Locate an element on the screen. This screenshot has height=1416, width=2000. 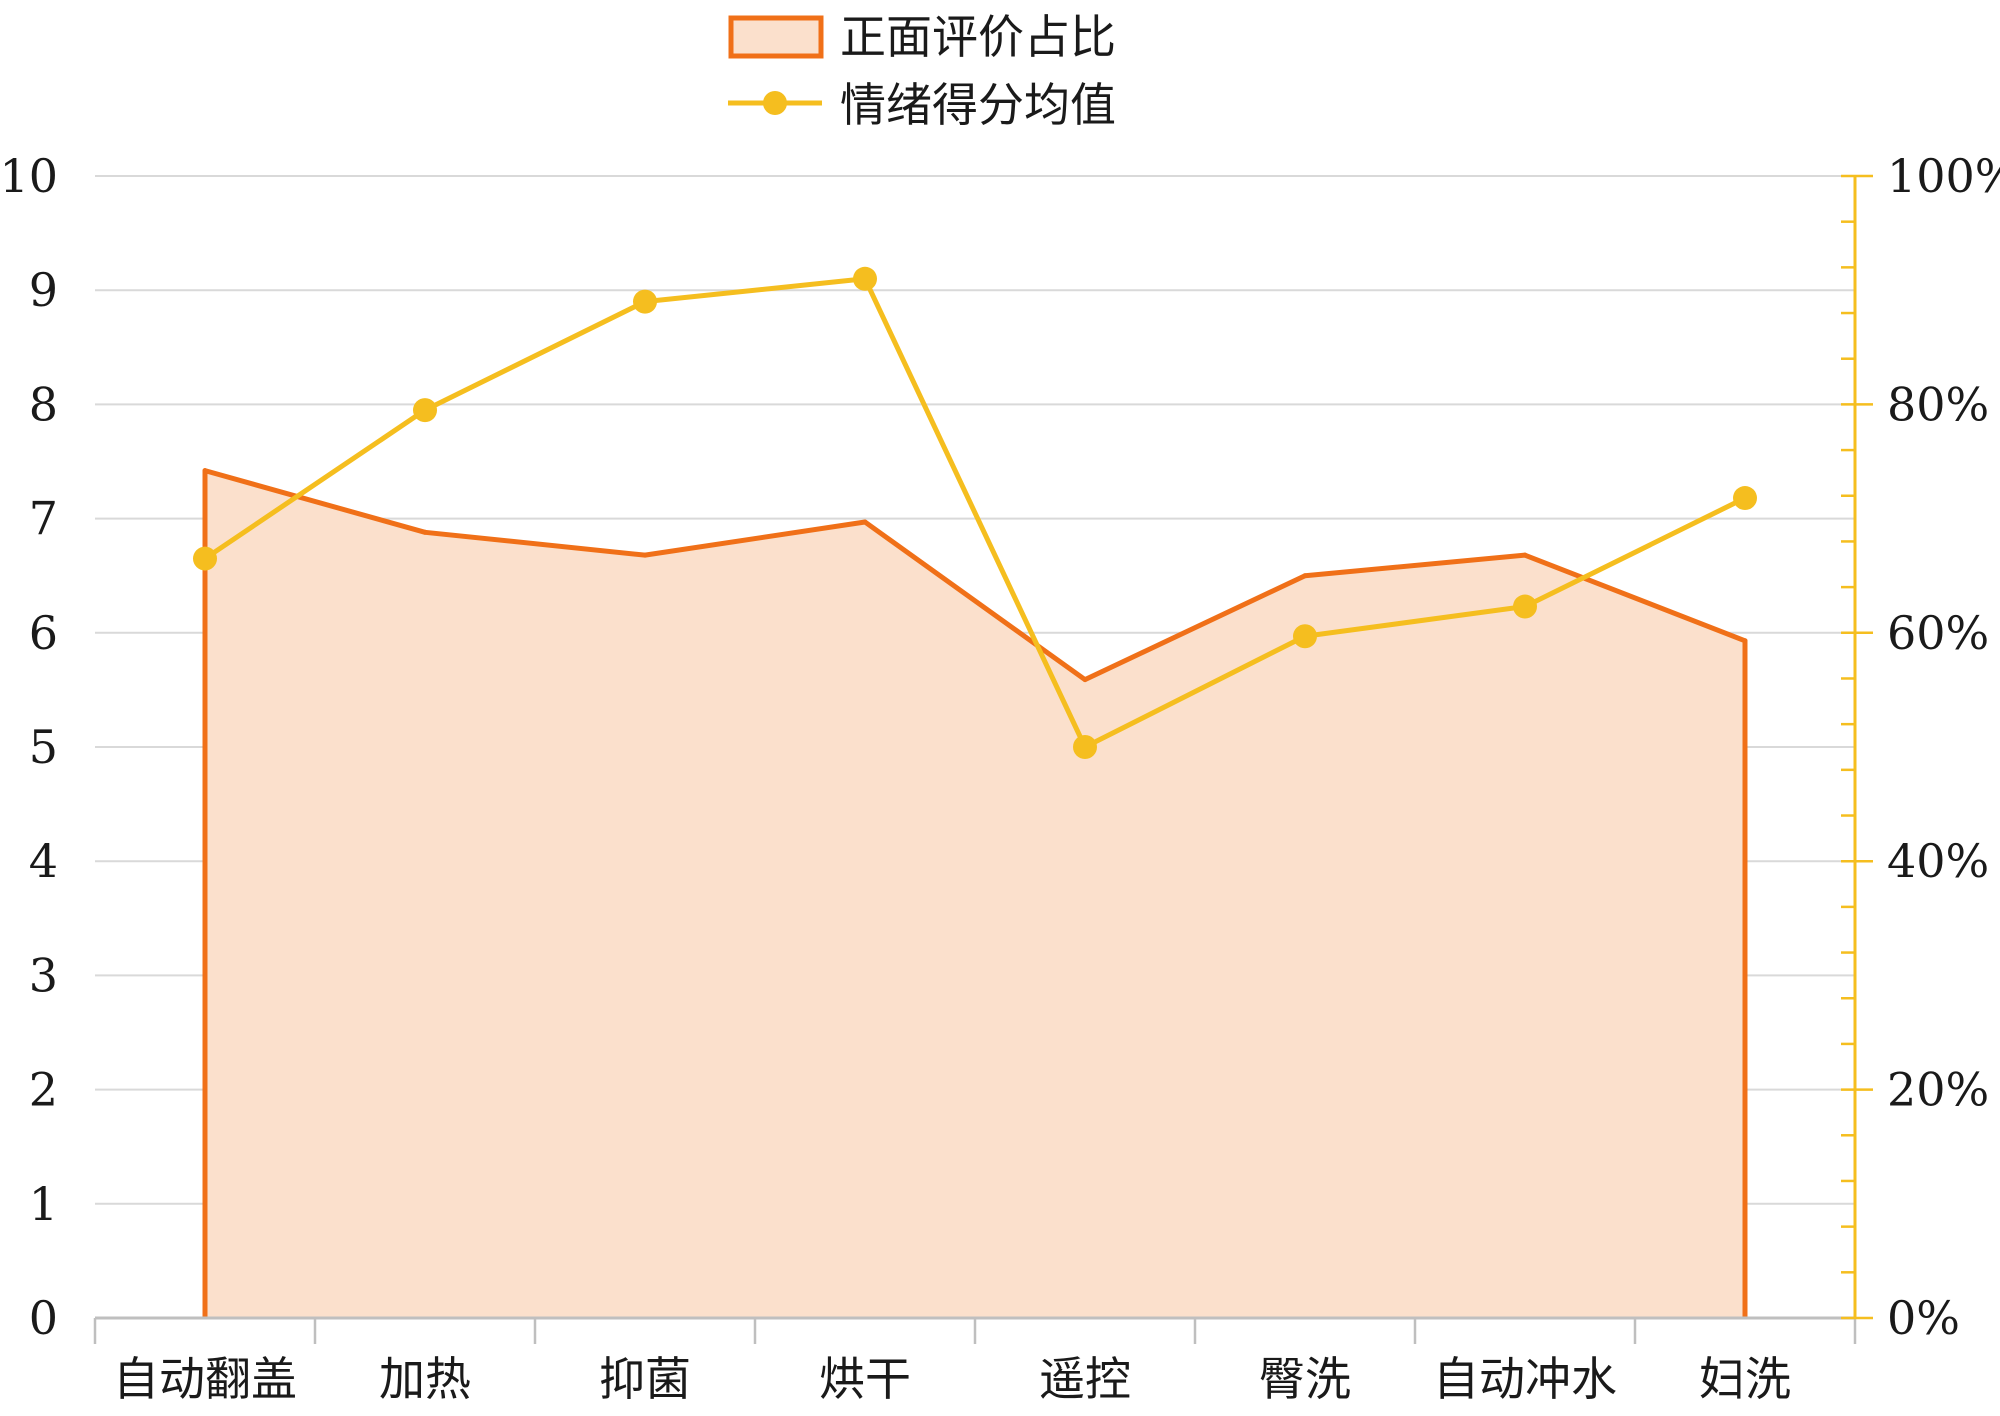
x-tick-label: 加热 is located at coordinates (425, 1379).